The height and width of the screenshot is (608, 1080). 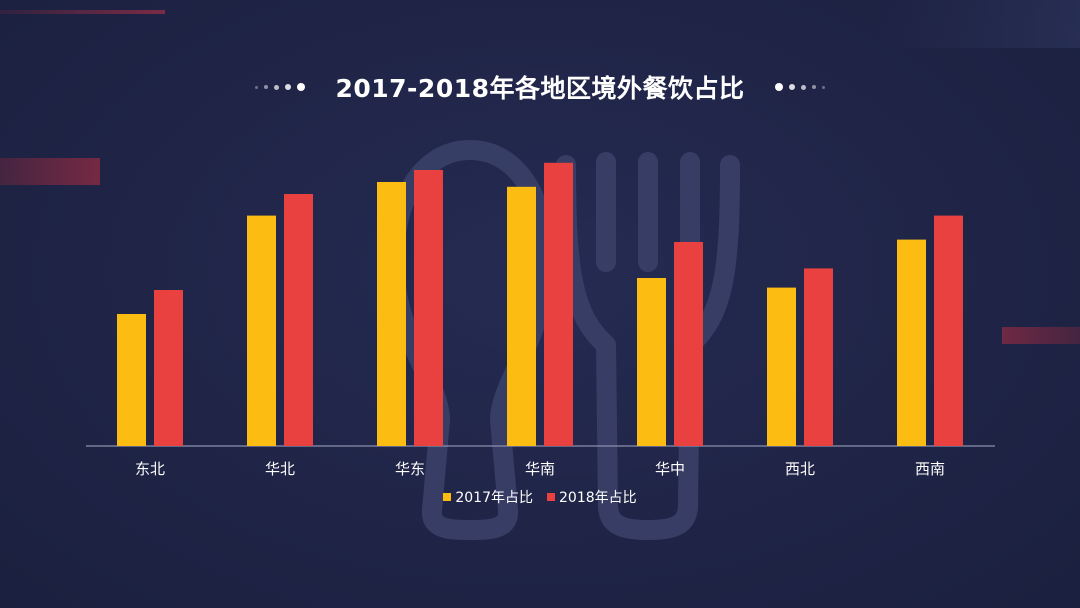 I want to click on legend-item-2018: 2018年占比, so click(x=592, y=497).